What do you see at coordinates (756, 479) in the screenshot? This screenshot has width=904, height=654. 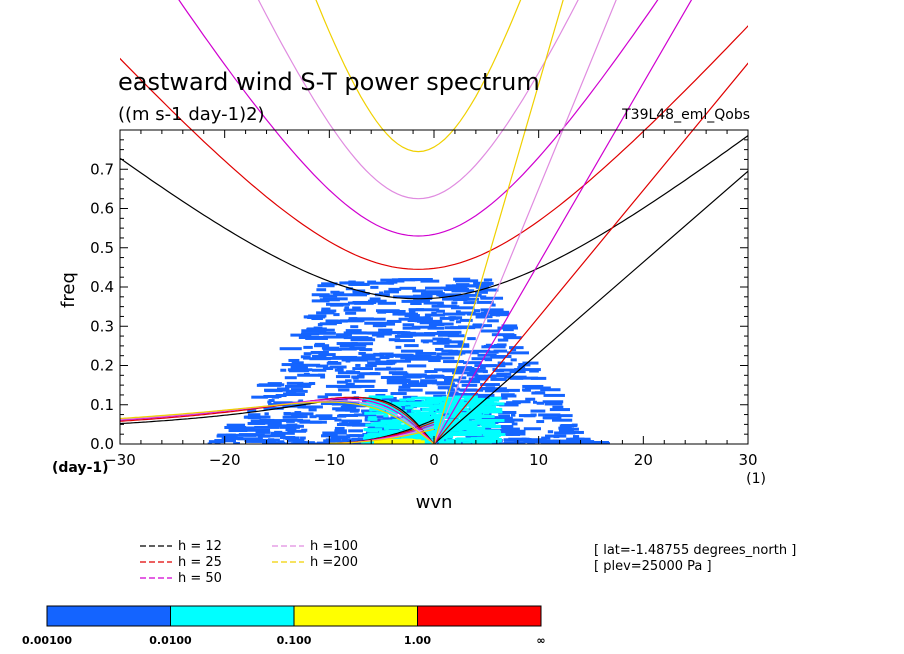 I see `x-unit-label: (1)` at bounding box center [756, 479].